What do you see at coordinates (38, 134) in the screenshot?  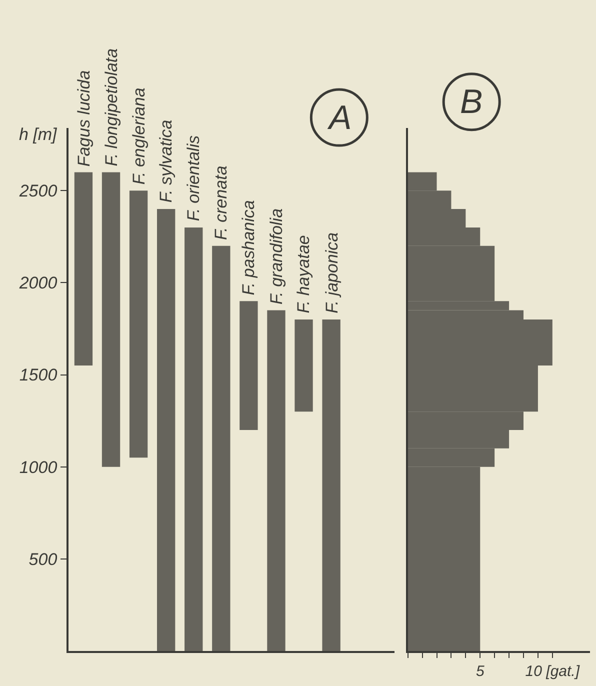 I see `y-axis-title: h [m]` at bounding box center [38, 134].